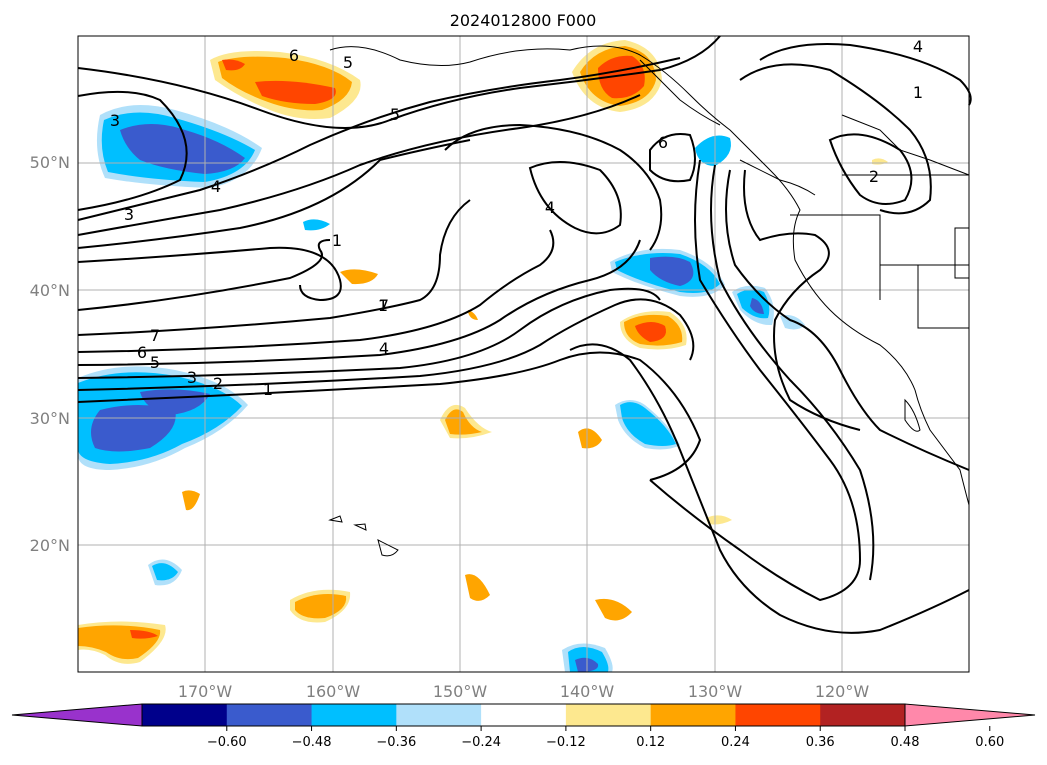 This screenshot has height=765, width=1047. Describe the element at coordinates (523, 20) in the screenshot. I see `figure-title: 2024012800 F000` at that location.